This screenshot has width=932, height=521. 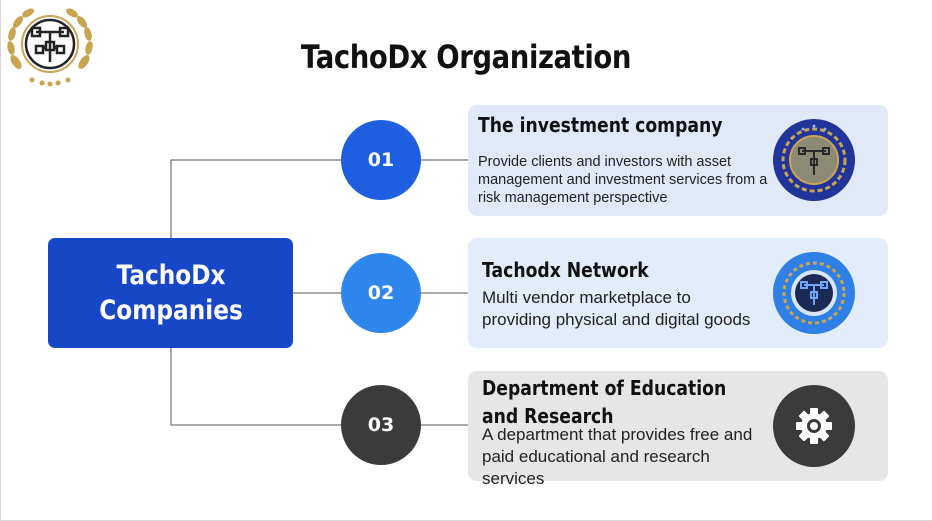 What do you see at coordinates (381, 293) in the screenshot?
I see `step-circle-02: 02` at bounding box center [381, 293].